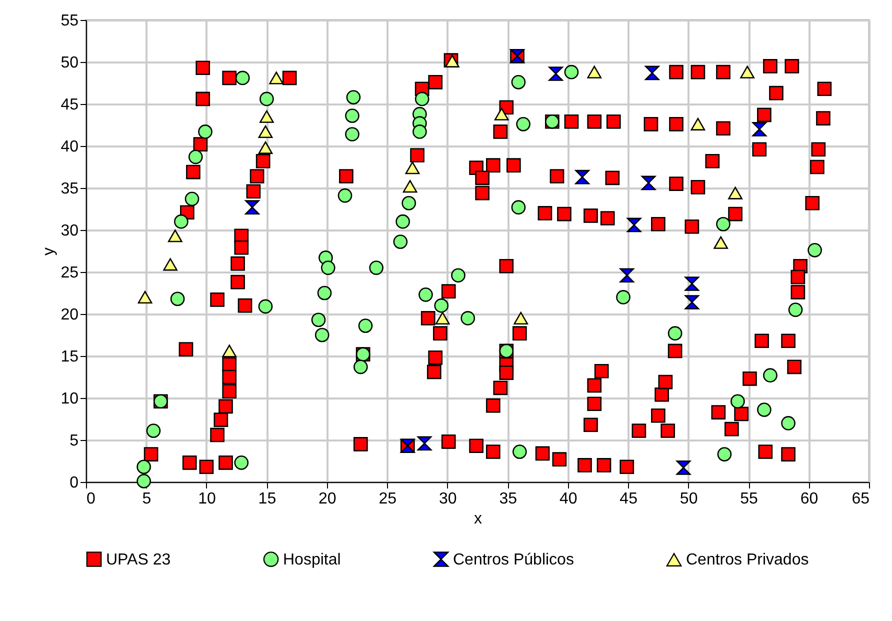 Image resolution: width=892 pixels, height=621 pixels. Describe the element at coordinates (312, 559) in the screenshot. I see `legend-label: Hospital` at that location.